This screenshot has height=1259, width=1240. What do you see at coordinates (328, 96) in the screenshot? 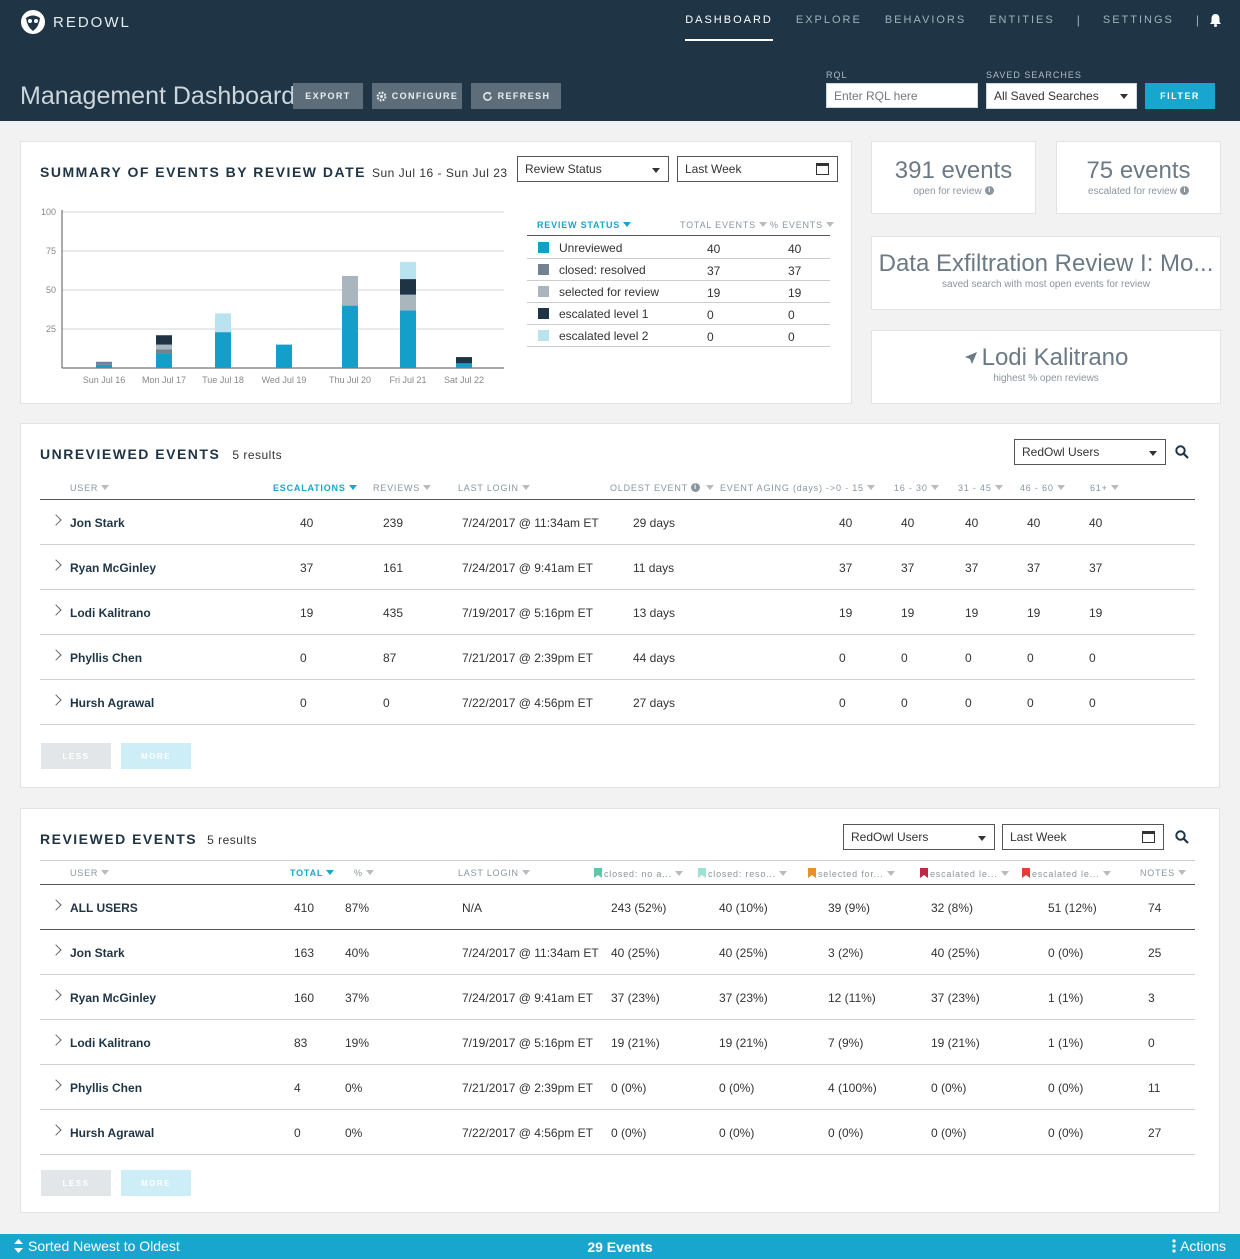
I see `export-button: EXPORT` at bounding box center [328, 96].